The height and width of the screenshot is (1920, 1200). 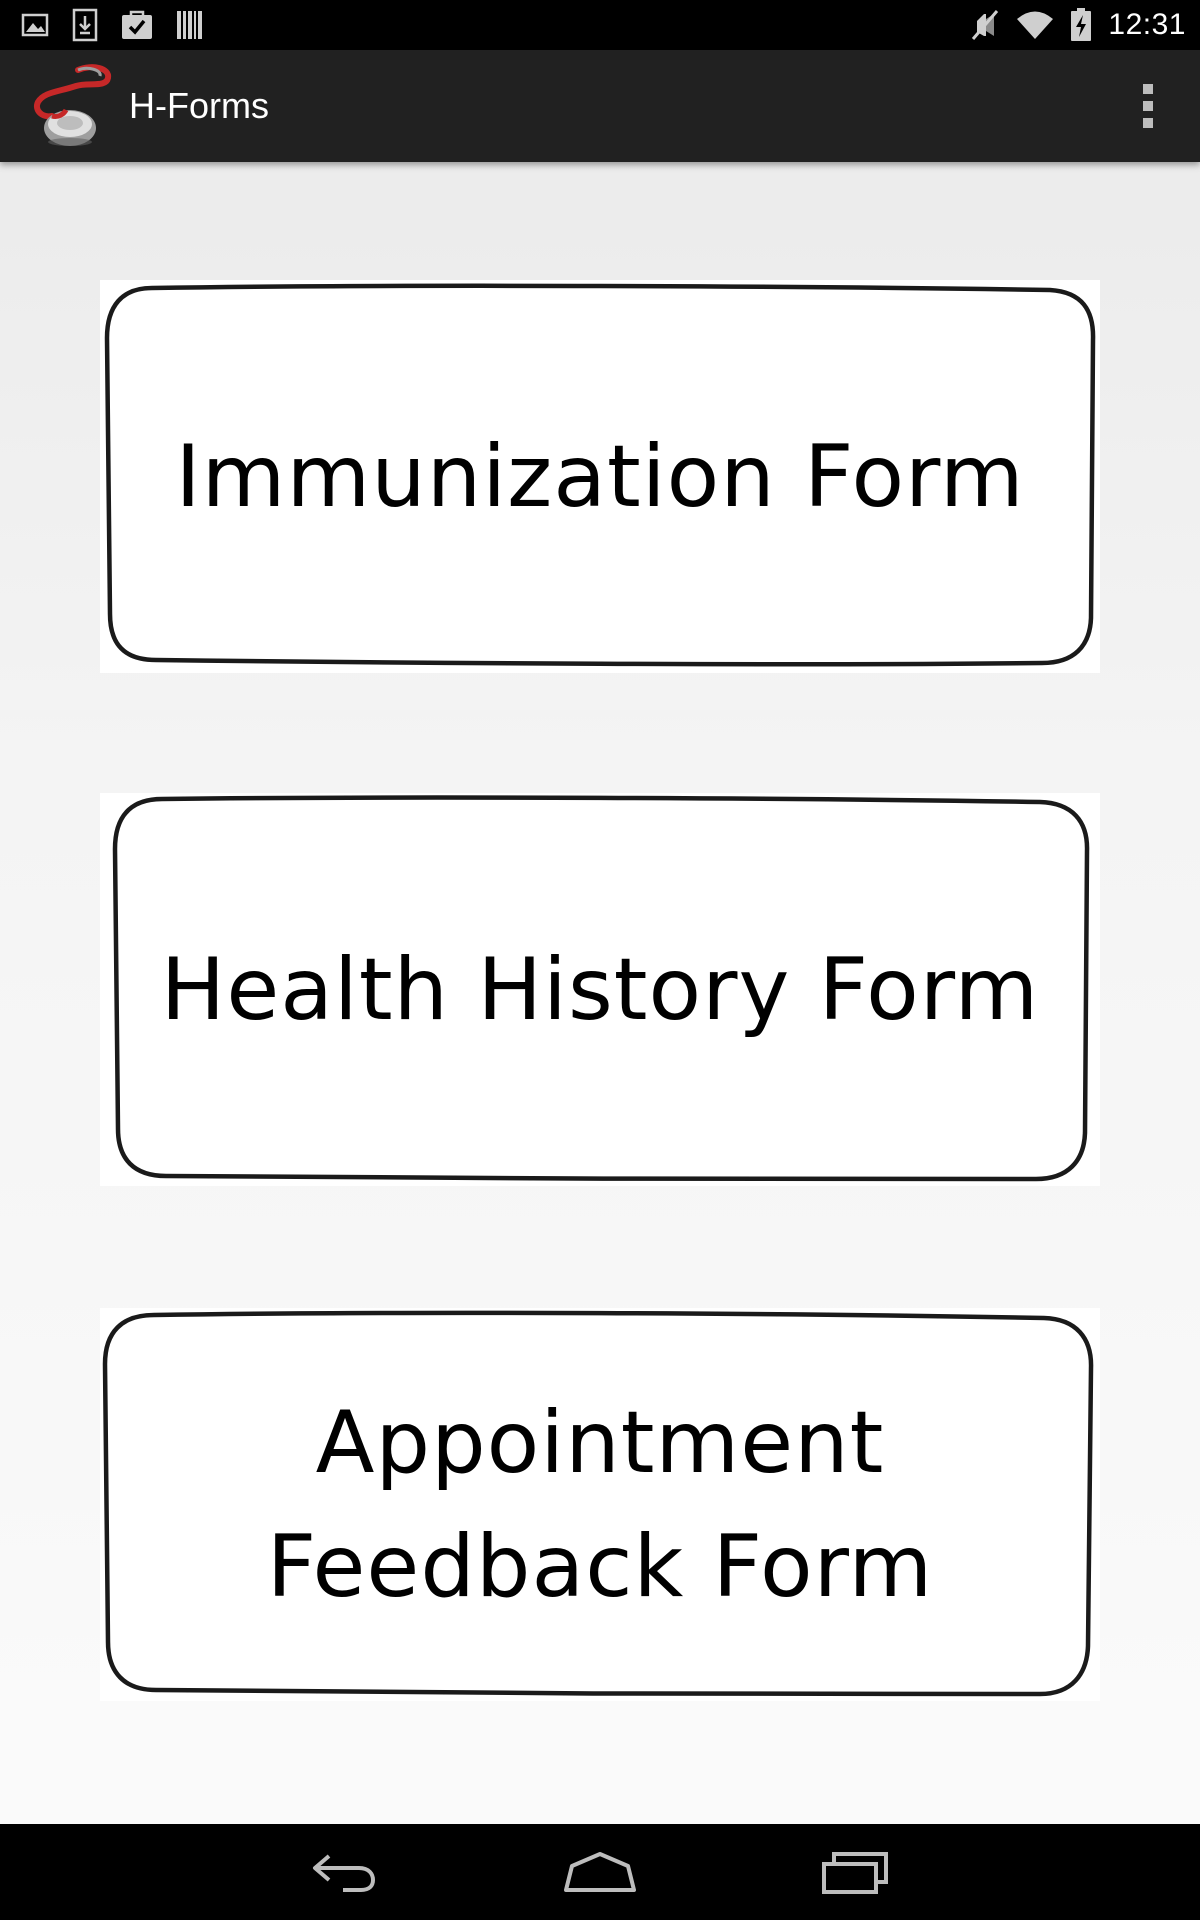 I want to click on notification-icons, so click(x=111, y=25).